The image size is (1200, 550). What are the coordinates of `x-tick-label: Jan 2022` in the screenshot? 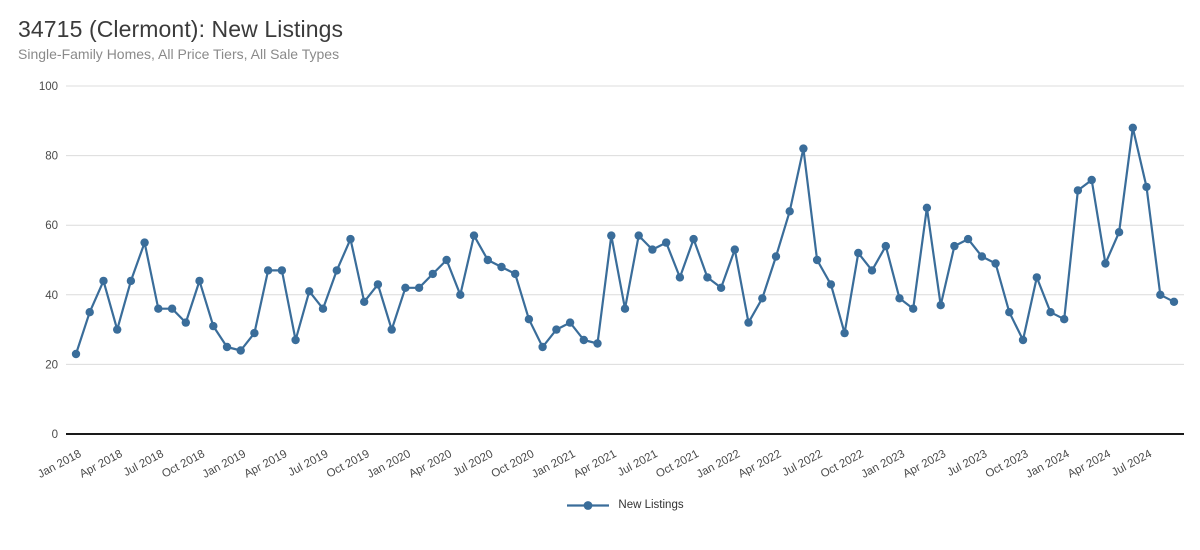 It's located at (718, 464).